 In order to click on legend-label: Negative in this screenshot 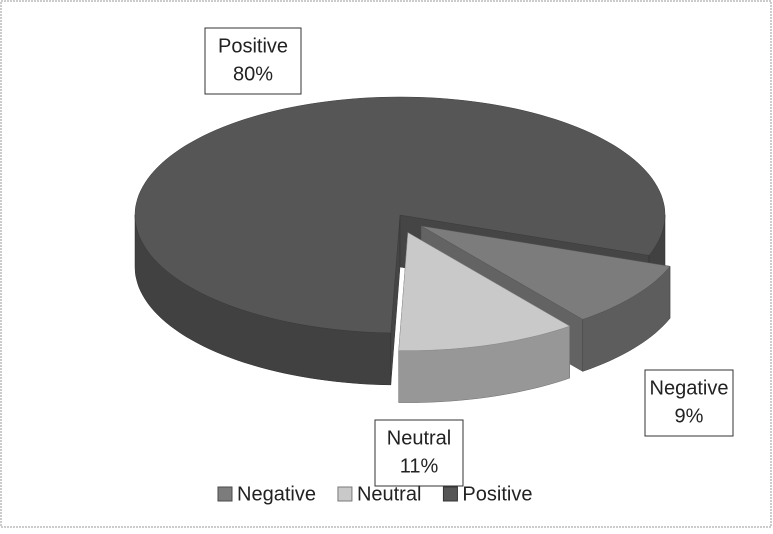, I will do `click(276, 494)`.